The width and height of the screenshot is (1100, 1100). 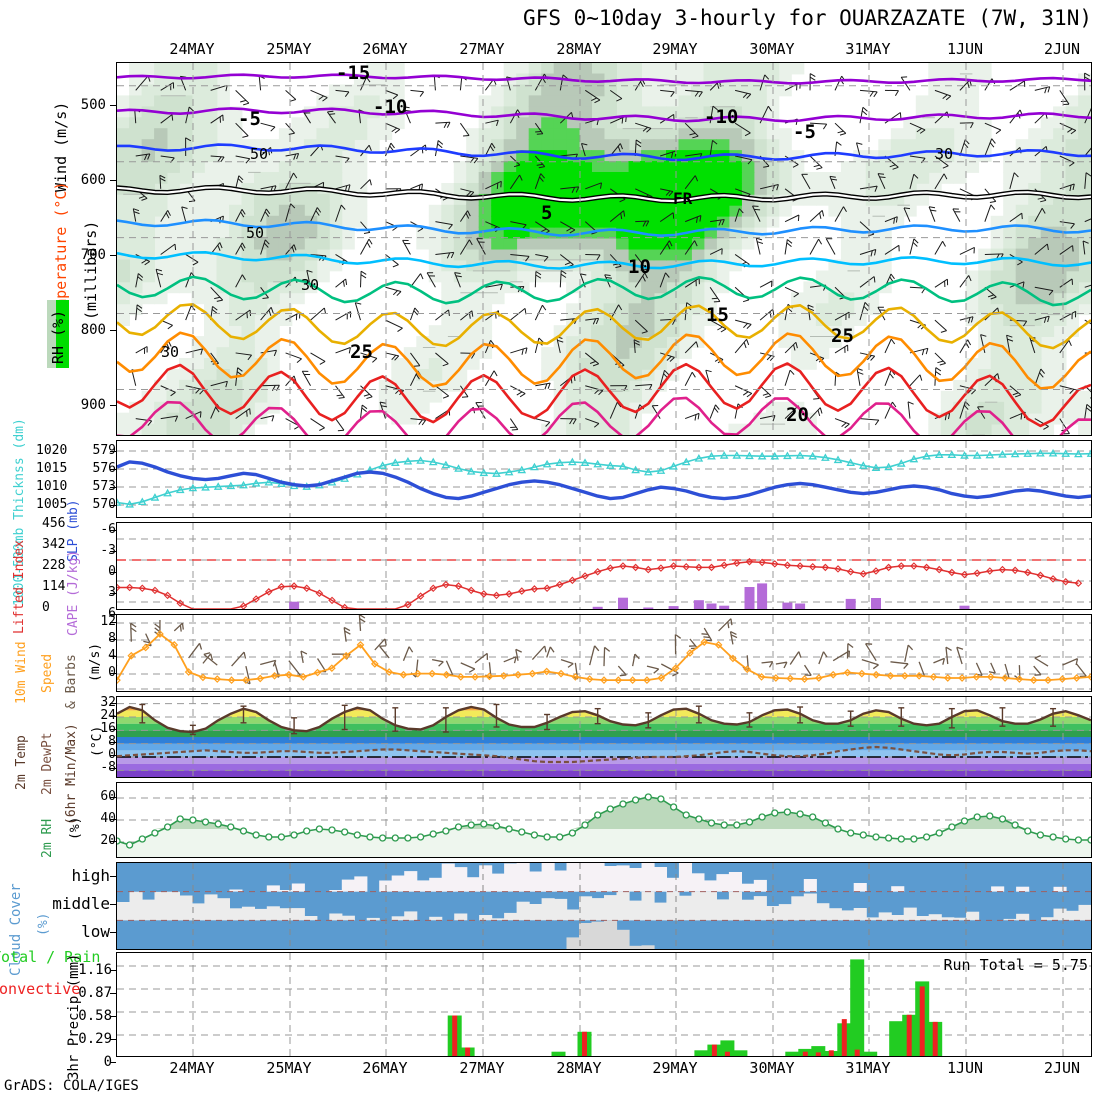 What do you see at coordinates (683, 198) in the screenshot?
I see `contour-label: FR` at bounding box center [683, 198].